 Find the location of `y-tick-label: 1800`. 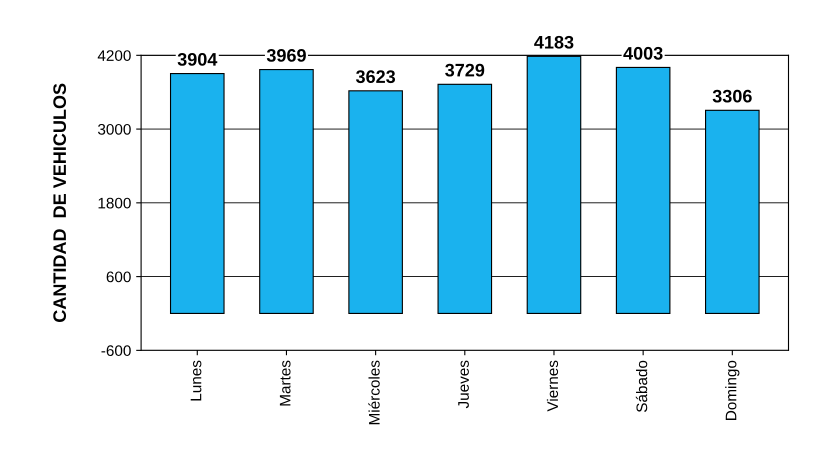

y-tick-label: 1800 is located at coordinates (114, 203).